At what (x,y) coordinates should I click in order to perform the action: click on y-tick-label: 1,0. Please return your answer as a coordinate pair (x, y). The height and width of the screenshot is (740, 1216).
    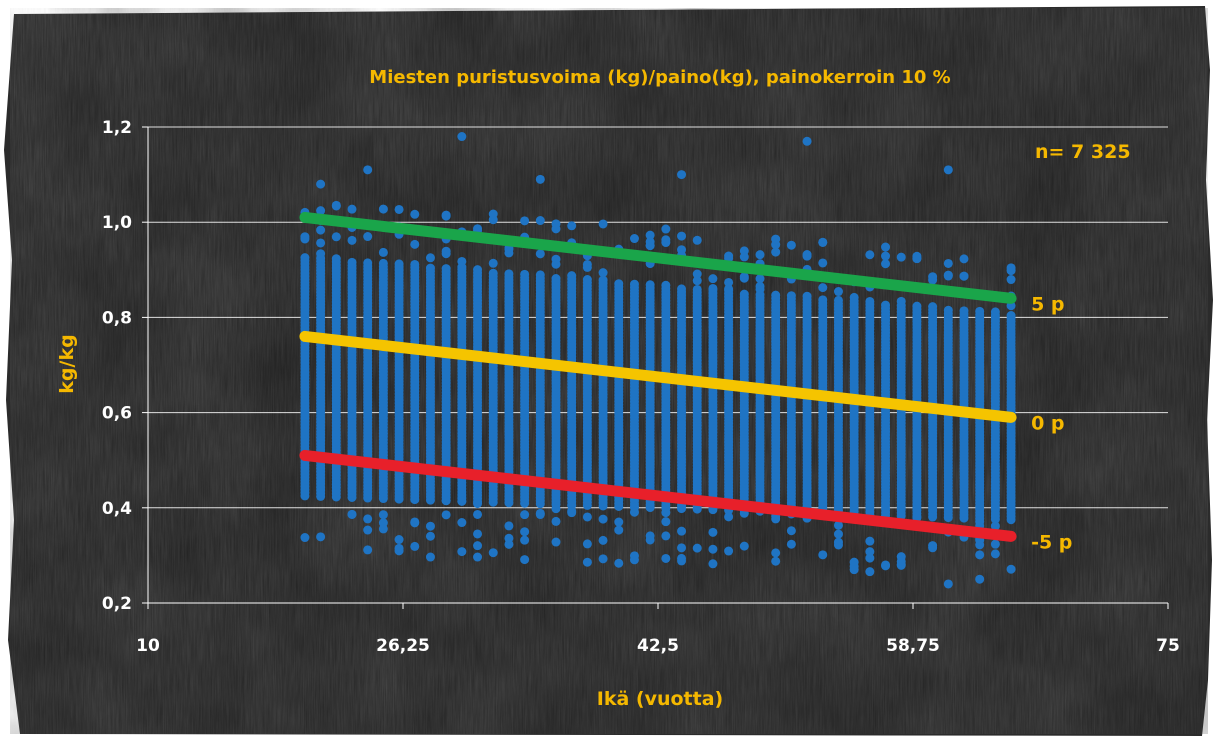
    Looking at the image, I should click on (117, 223).